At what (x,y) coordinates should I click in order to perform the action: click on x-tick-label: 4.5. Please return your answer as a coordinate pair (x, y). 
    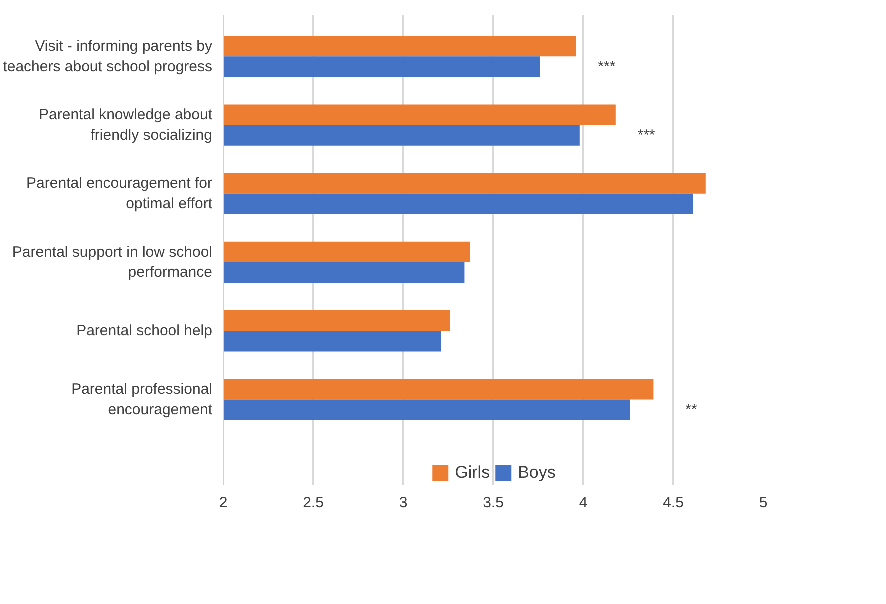
    Looking at the image, I should click on (673, 503).